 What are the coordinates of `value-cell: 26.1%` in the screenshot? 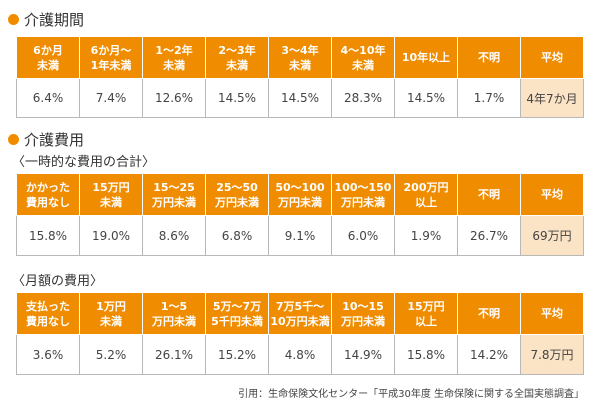 It's located at (174, 354).